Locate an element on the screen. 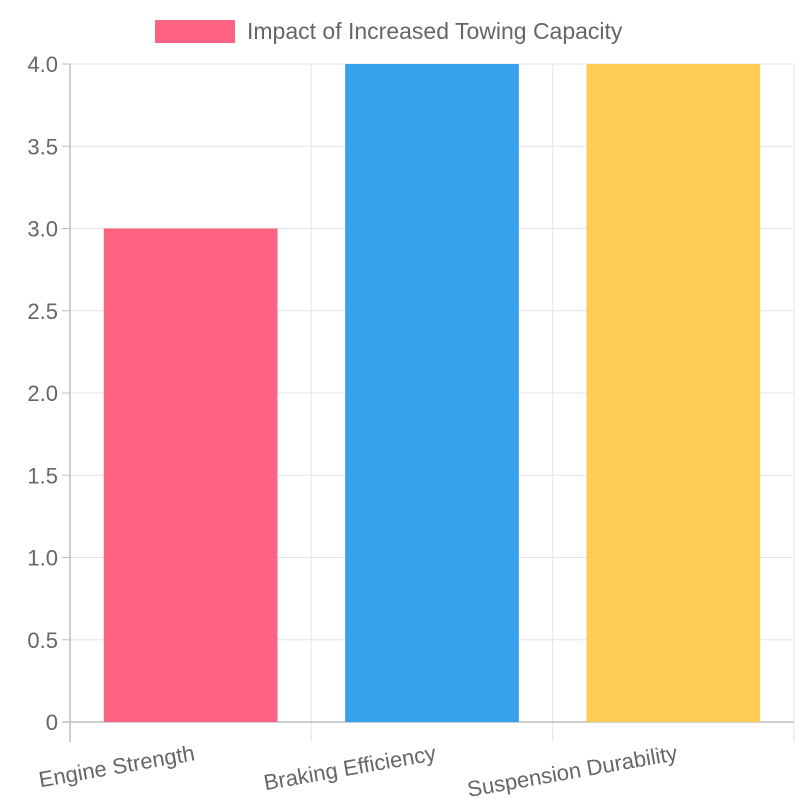 This screenshot has width=800, height=805. y-tick-label: 0.5 is located at coordinates (42, 640).